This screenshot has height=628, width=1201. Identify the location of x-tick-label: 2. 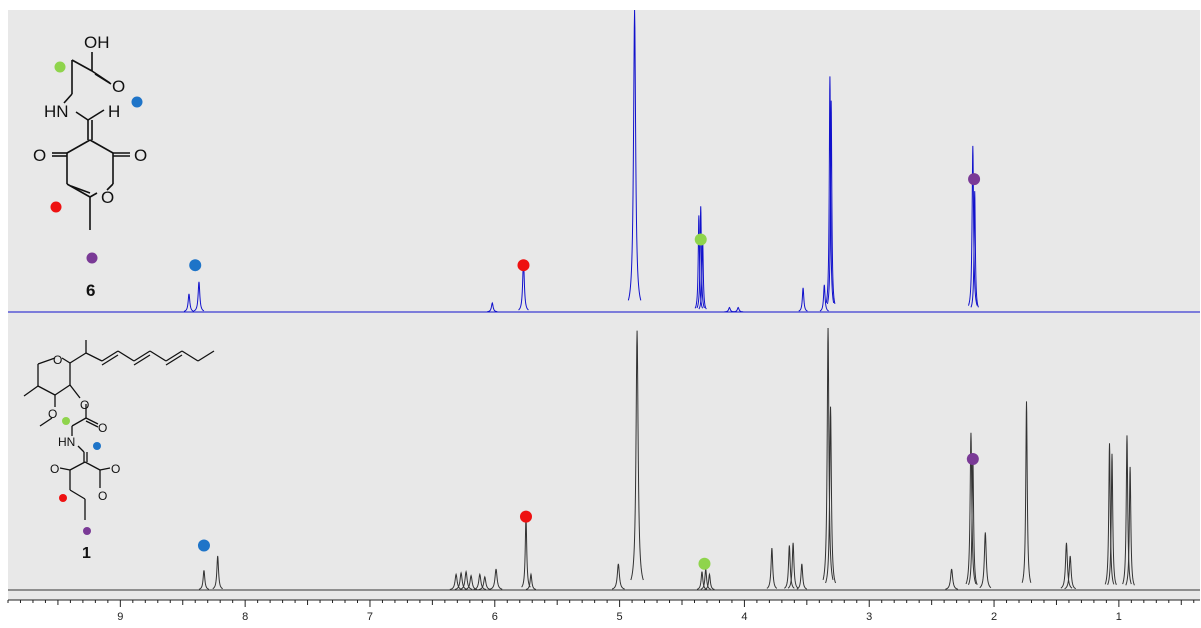
(994, 617).